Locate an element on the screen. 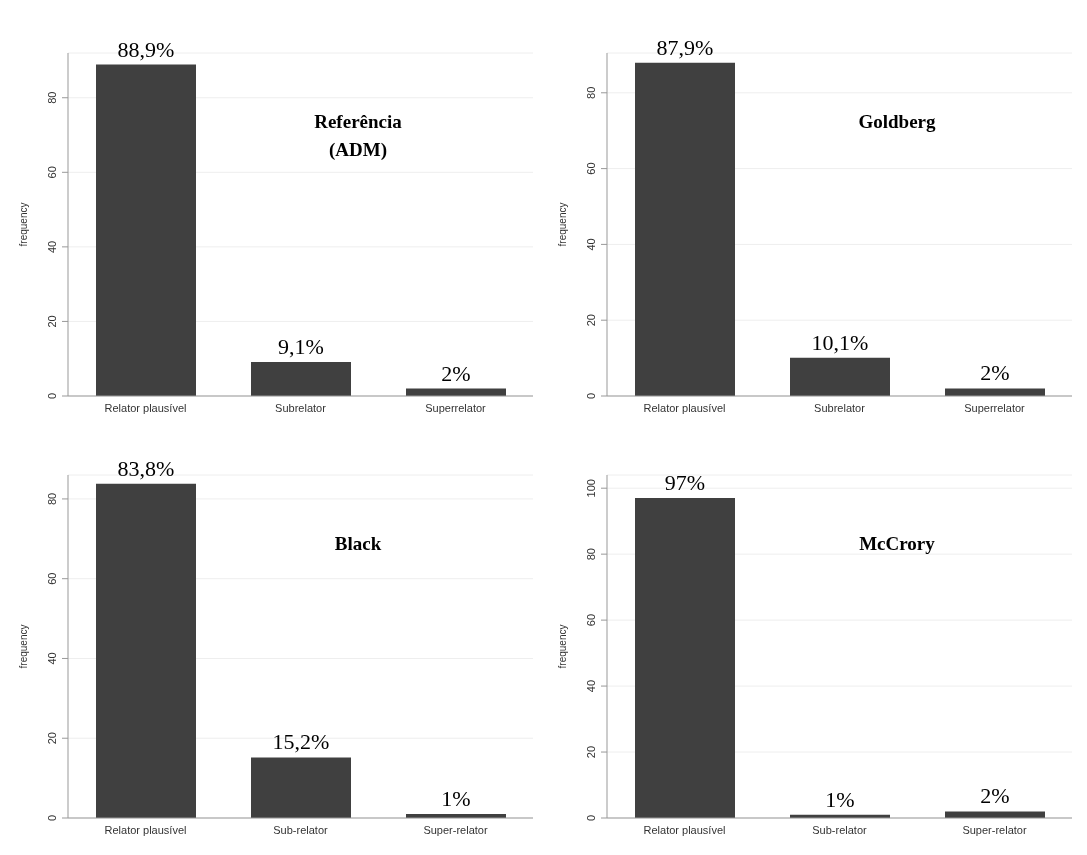 The height and width of the screenshot is (855, 1087). data-label: 87,9% is located at coordinates (685, 47).